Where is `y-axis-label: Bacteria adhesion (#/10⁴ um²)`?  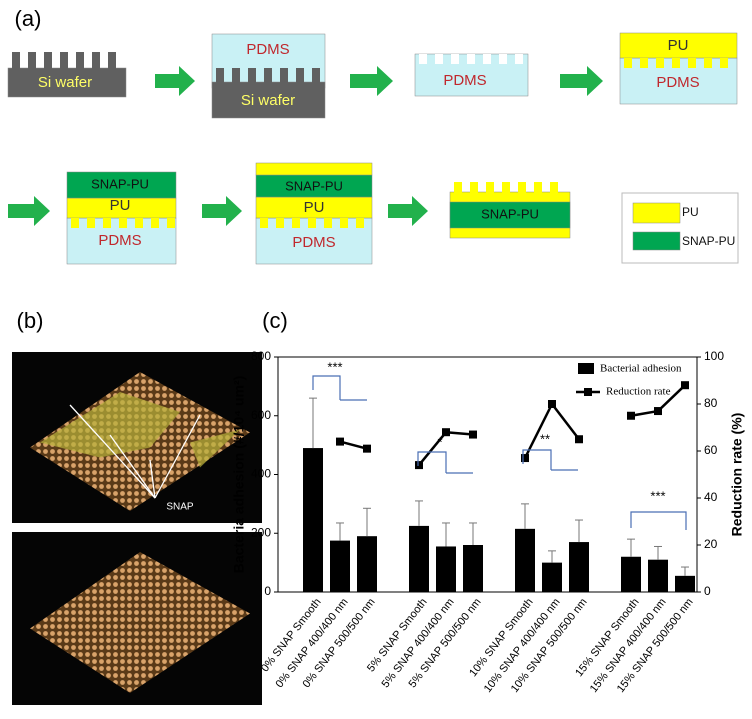
y-axis-label: Bacteria adhesion (#/10⁴ um²) is located at coordinates (239, 475).